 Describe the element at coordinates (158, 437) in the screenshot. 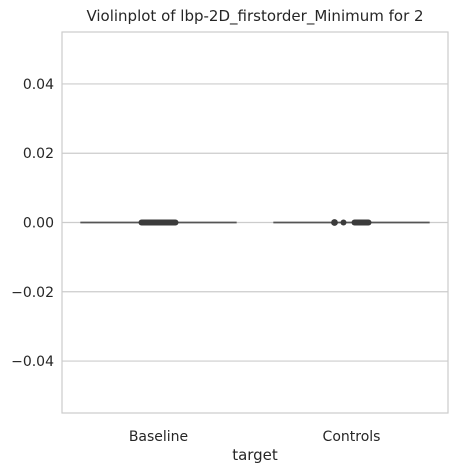

I see `x-tick-label: Baseline` at that location.